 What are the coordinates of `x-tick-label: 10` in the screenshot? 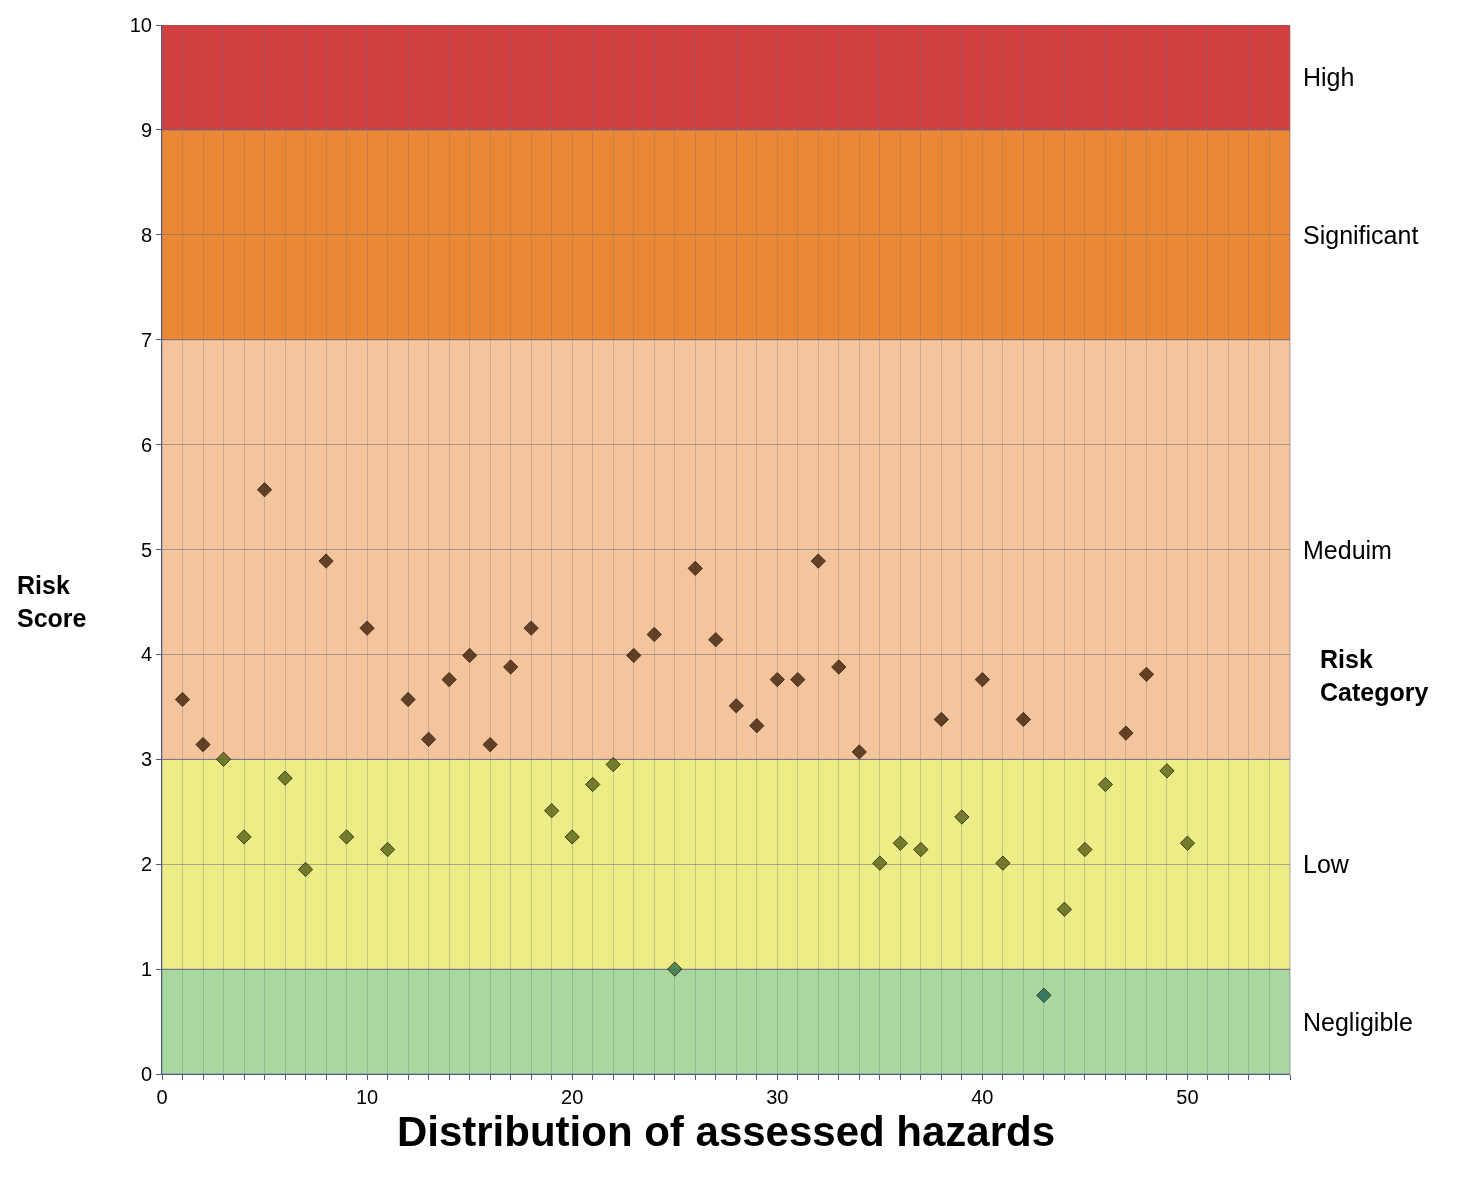 It's located at (367, 1097).